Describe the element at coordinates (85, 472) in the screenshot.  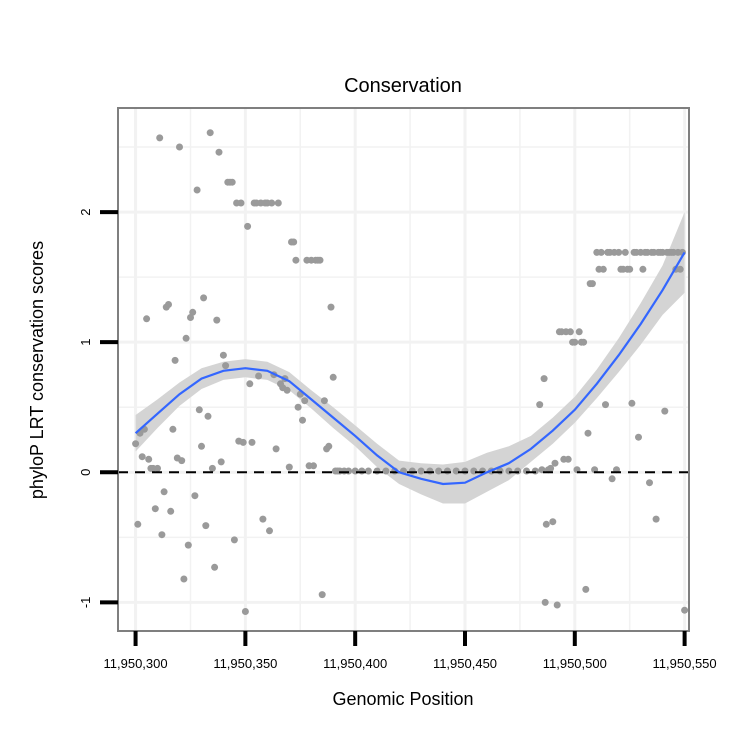
I see `y-tick-label: 0` at that location.